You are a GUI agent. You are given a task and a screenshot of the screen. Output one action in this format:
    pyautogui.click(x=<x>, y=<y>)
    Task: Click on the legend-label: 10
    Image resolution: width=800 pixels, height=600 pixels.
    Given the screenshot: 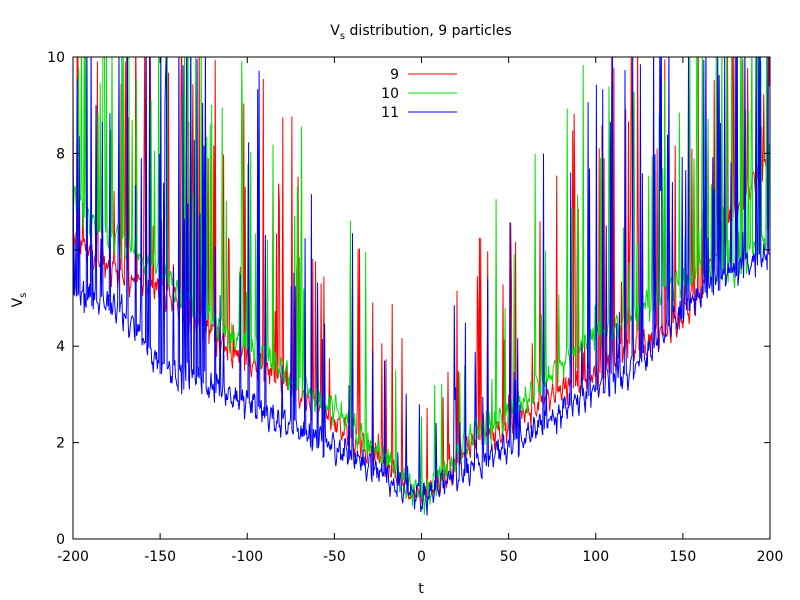 What is the action you would take?
    pyautogui.click(x=390, y=94)
    